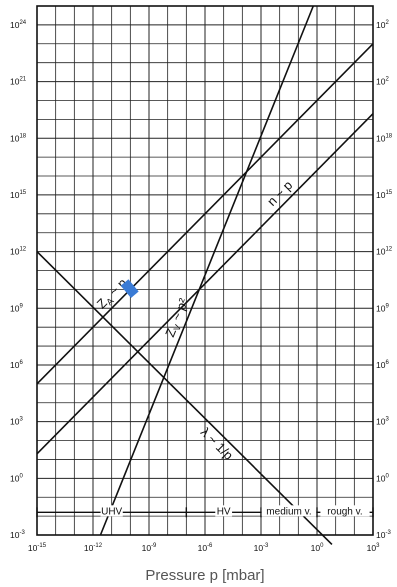  Describe the element at coordinates (17, 535) in the screenshot. I see `y-tick-label-left: 10⁻³` at that location.